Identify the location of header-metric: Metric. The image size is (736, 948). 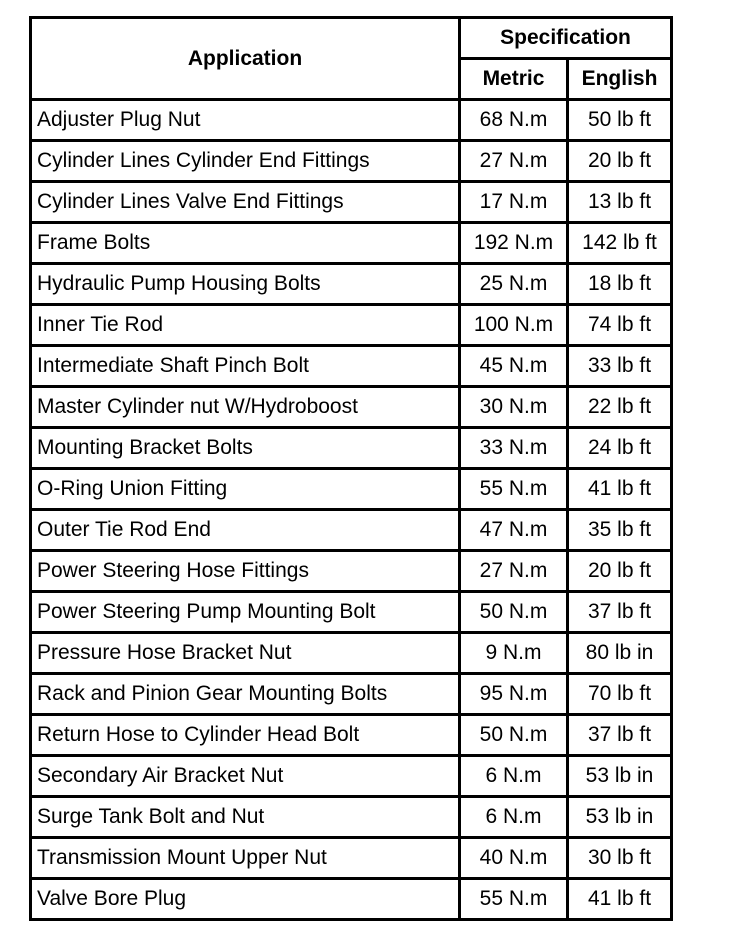
(513, 79).